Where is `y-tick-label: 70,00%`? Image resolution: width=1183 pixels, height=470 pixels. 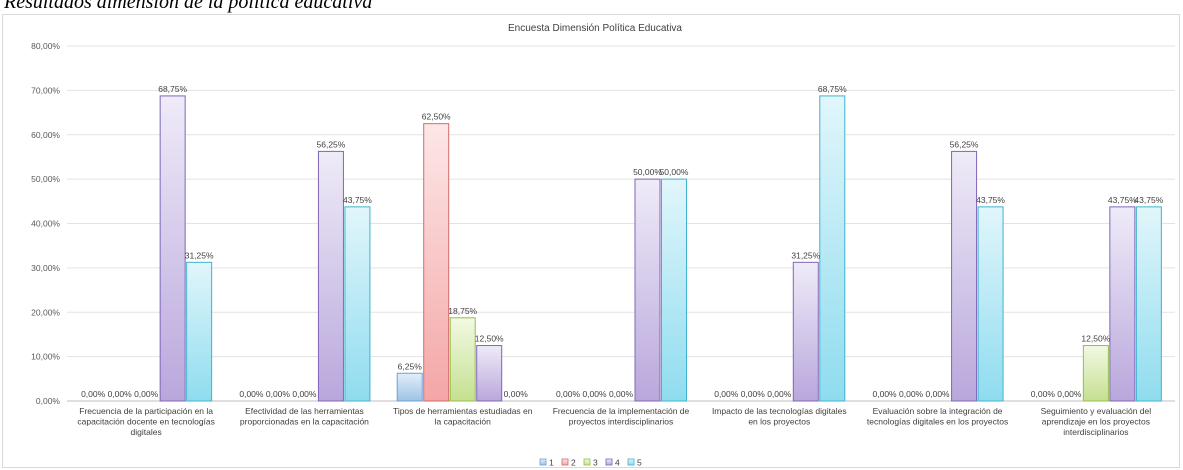
y-tick-label: 70,00% is located at coordinates (45, 90).